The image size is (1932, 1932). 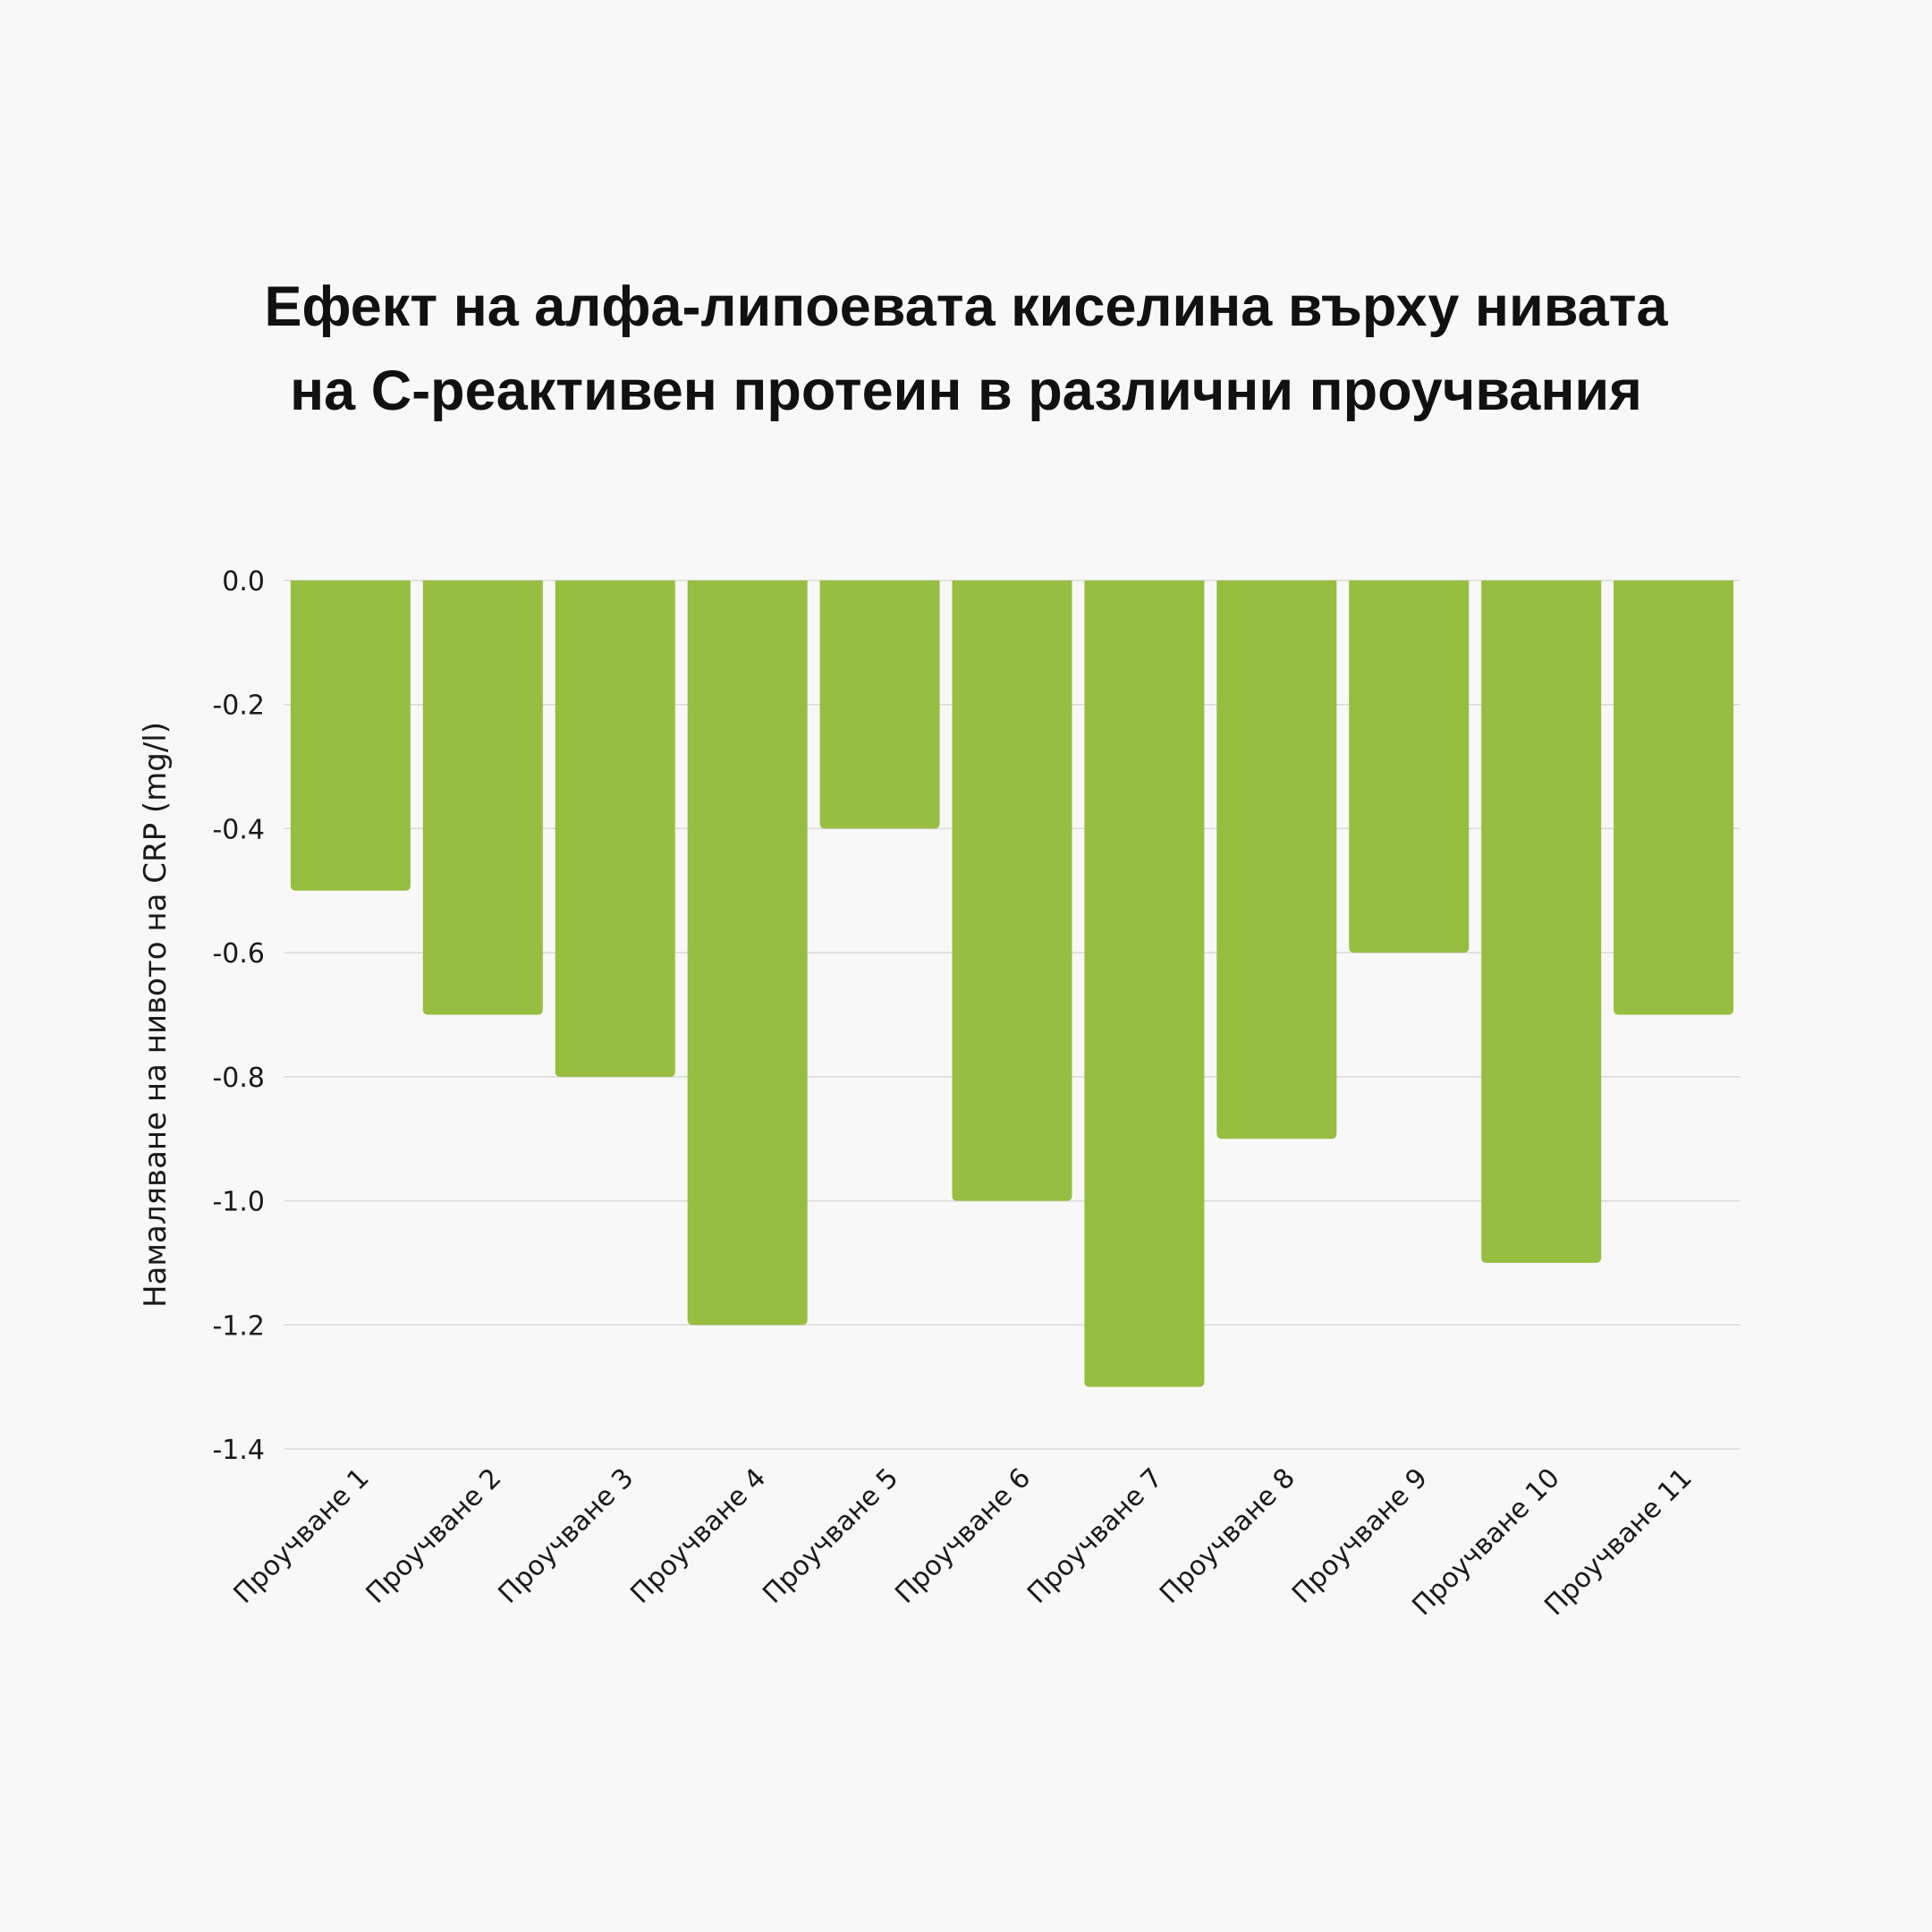 What do you see at coordinates (243, 581) in the screenshot?
I see `y-tick-label: 0.0` at bounding box center [243, 581].